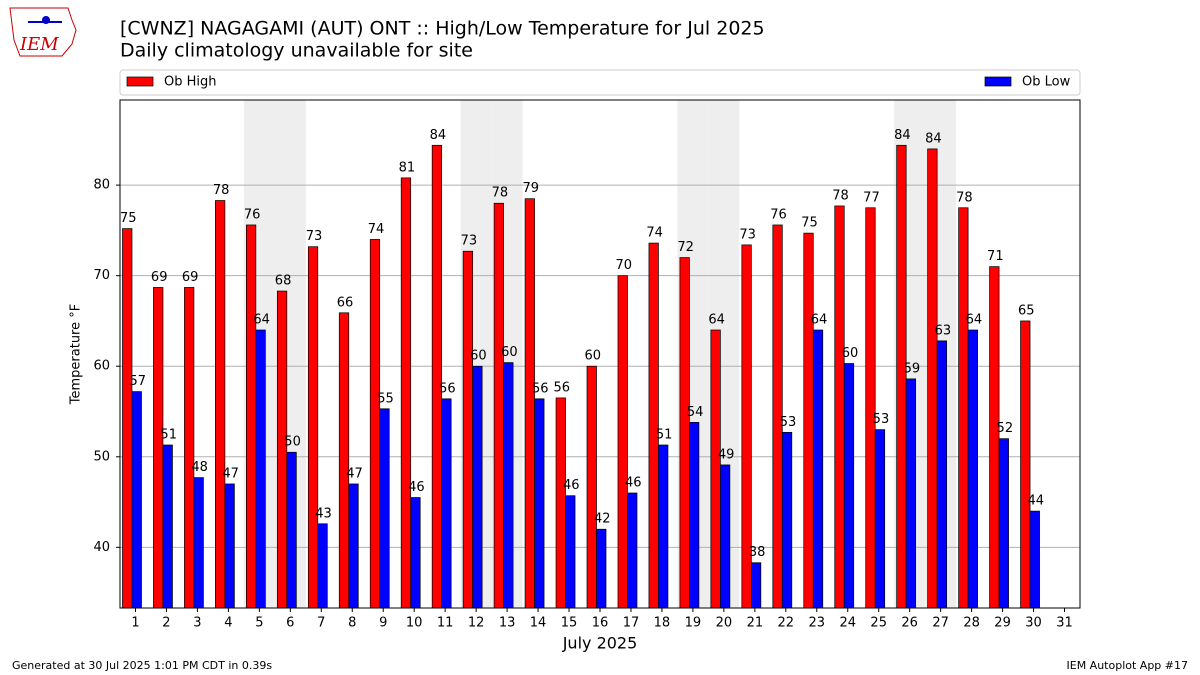 This screenshot has width=1200, height=675. Describe the element at coordinates (101, 366) in the screenshot. I see `y-tick-label: 60` at that location.